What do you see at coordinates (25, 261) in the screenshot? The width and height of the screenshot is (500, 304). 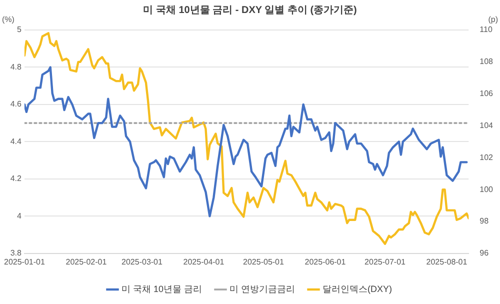 I see `x-tick-label: 2025-01-01` at bounding box center [25, 261].